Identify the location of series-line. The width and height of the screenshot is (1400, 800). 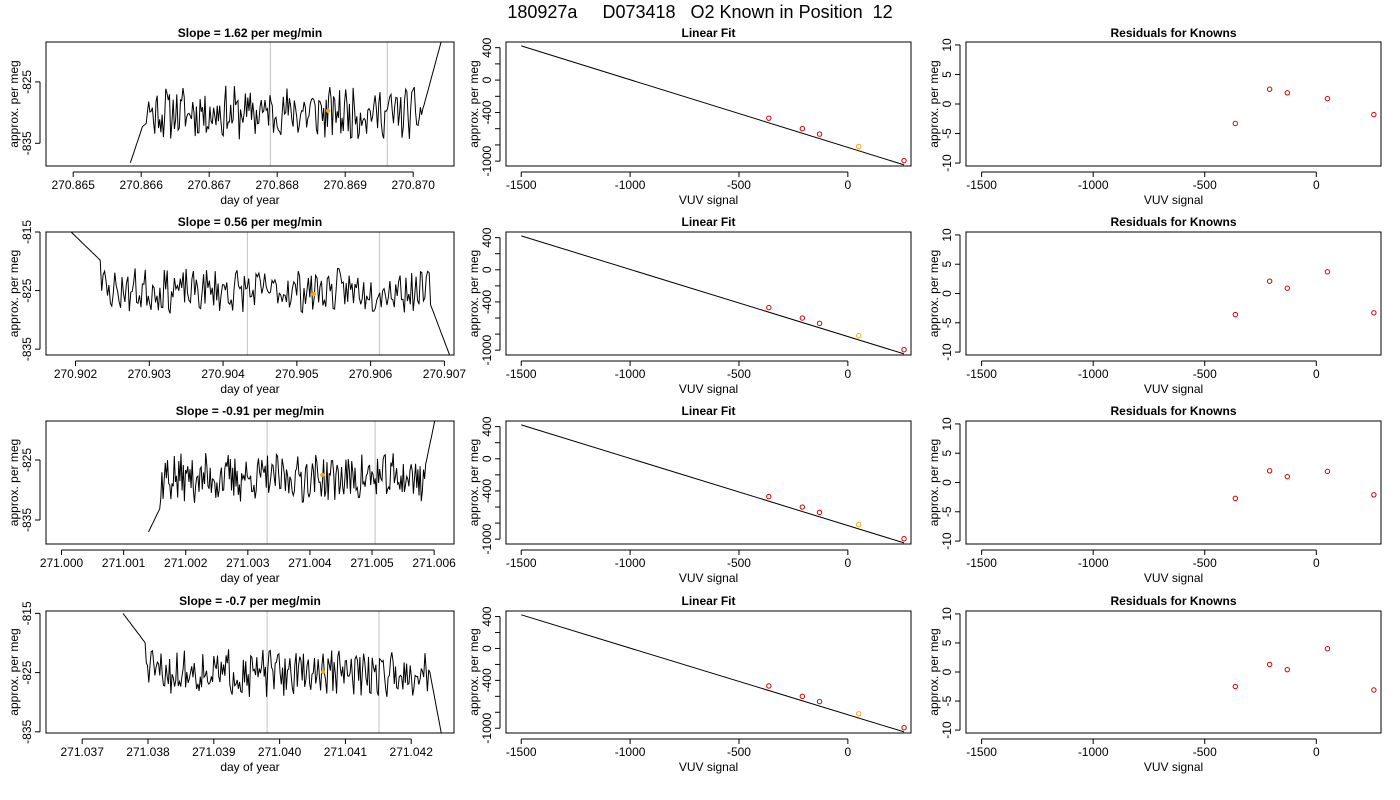
(260, 293).